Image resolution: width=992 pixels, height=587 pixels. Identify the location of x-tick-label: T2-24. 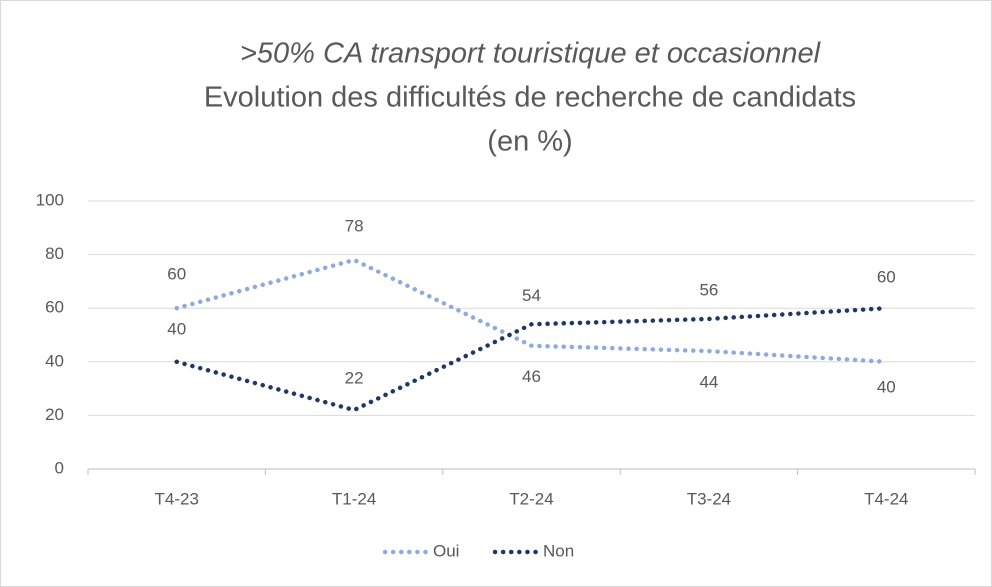
(531, 498).